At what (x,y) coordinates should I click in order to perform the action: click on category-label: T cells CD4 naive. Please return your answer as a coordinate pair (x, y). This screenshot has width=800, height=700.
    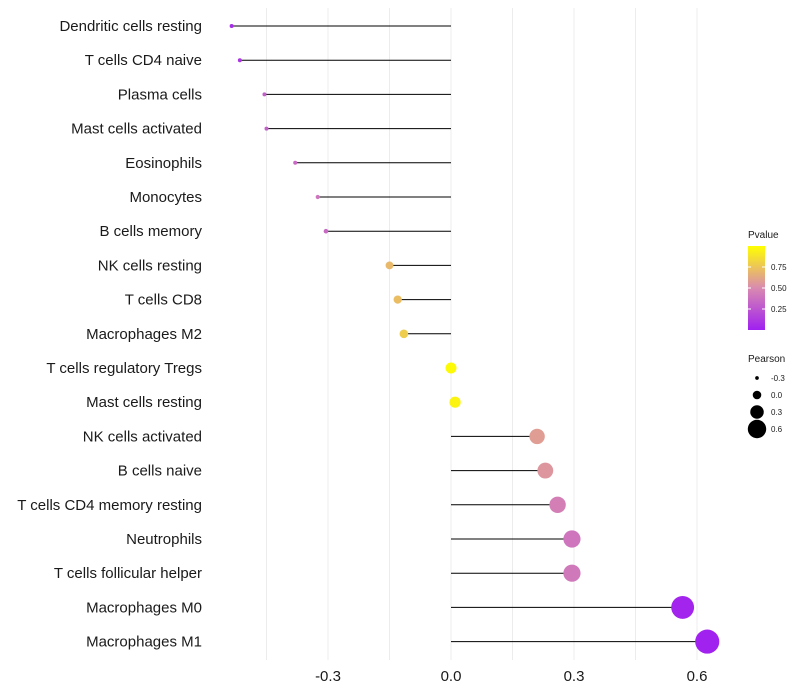
    Looking at the image, I should click on (143, 60).